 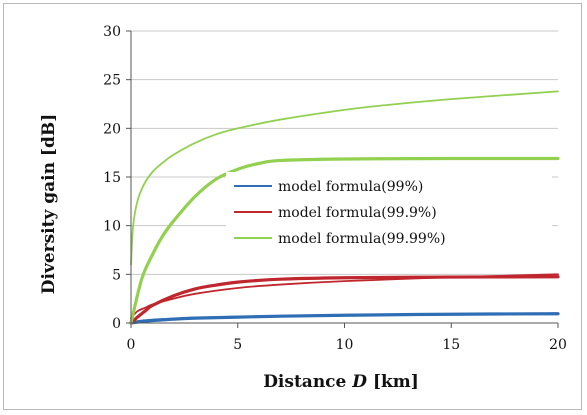 I want to click on x-axis-label-text: Distance, so click(x=307, y=382).